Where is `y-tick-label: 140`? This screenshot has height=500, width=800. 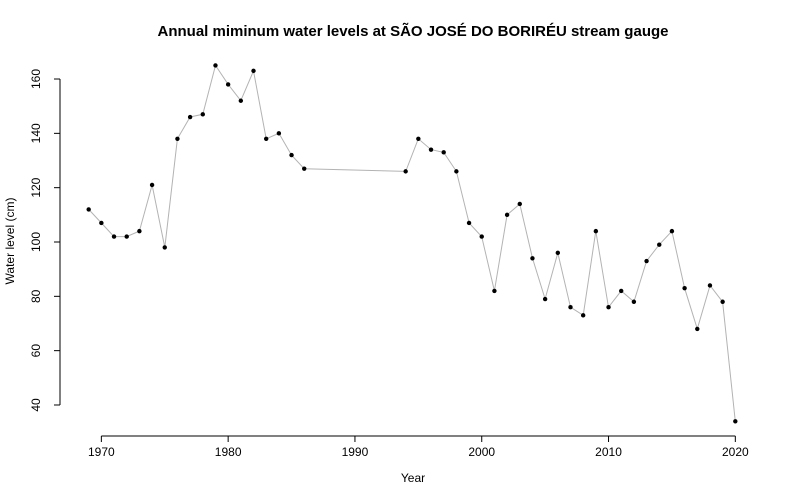
y-tick-label: 140 is located at coordinates (36, 133).